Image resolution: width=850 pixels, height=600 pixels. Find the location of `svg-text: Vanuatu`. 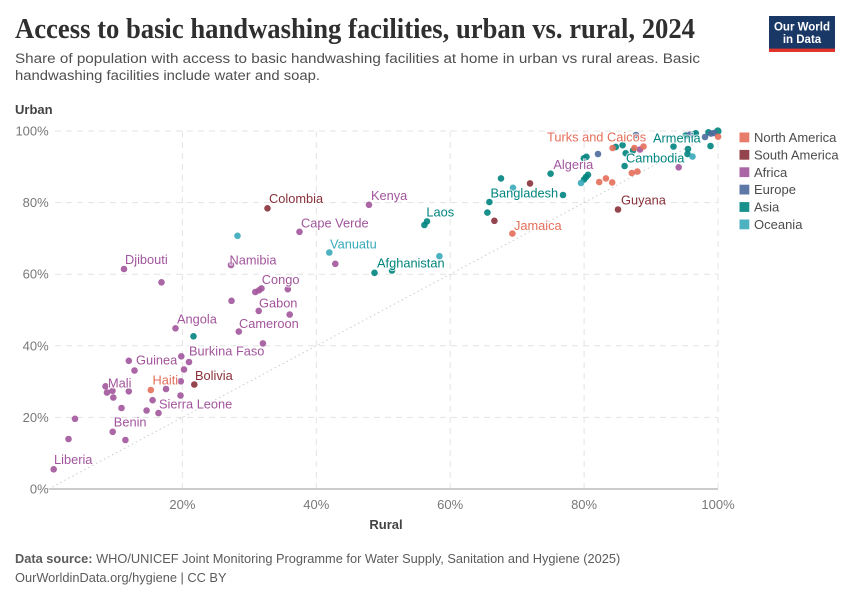

svg-text: Vanuatu is located at coordinates (353, 244).